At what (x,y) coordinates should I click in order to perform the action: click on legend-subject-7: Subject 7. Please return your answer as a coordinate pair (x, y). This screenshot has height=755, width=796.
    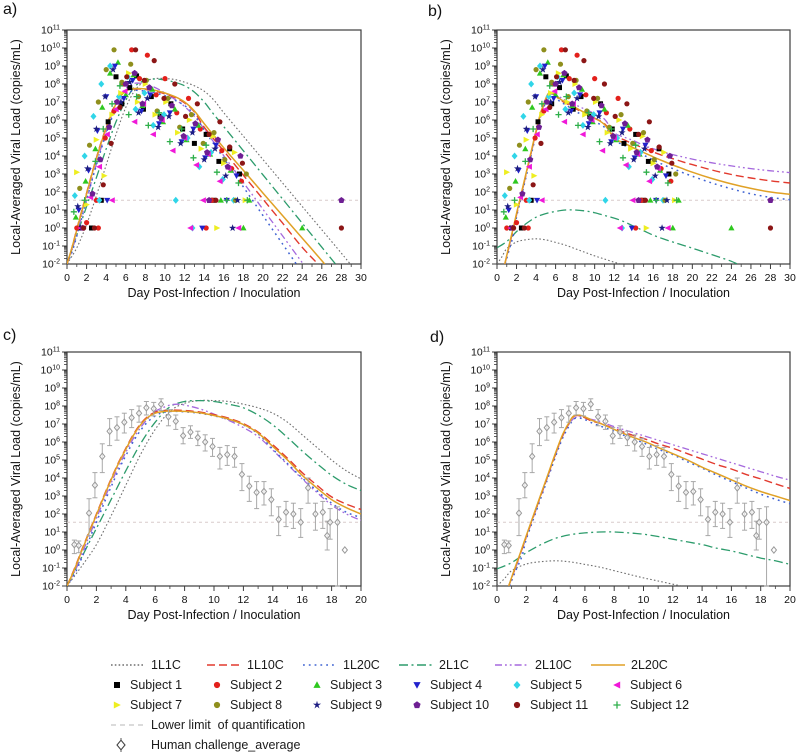
    Looking at the image, I should click on (160, 704).